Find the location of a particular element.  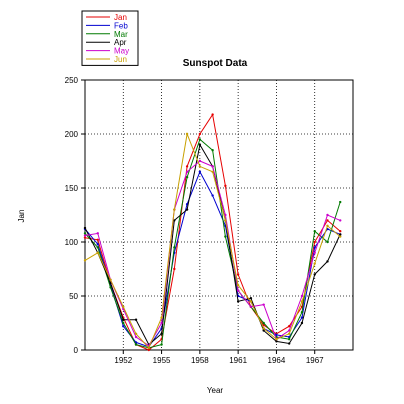

legend-label: Mar is located at coordinates (121, 34).